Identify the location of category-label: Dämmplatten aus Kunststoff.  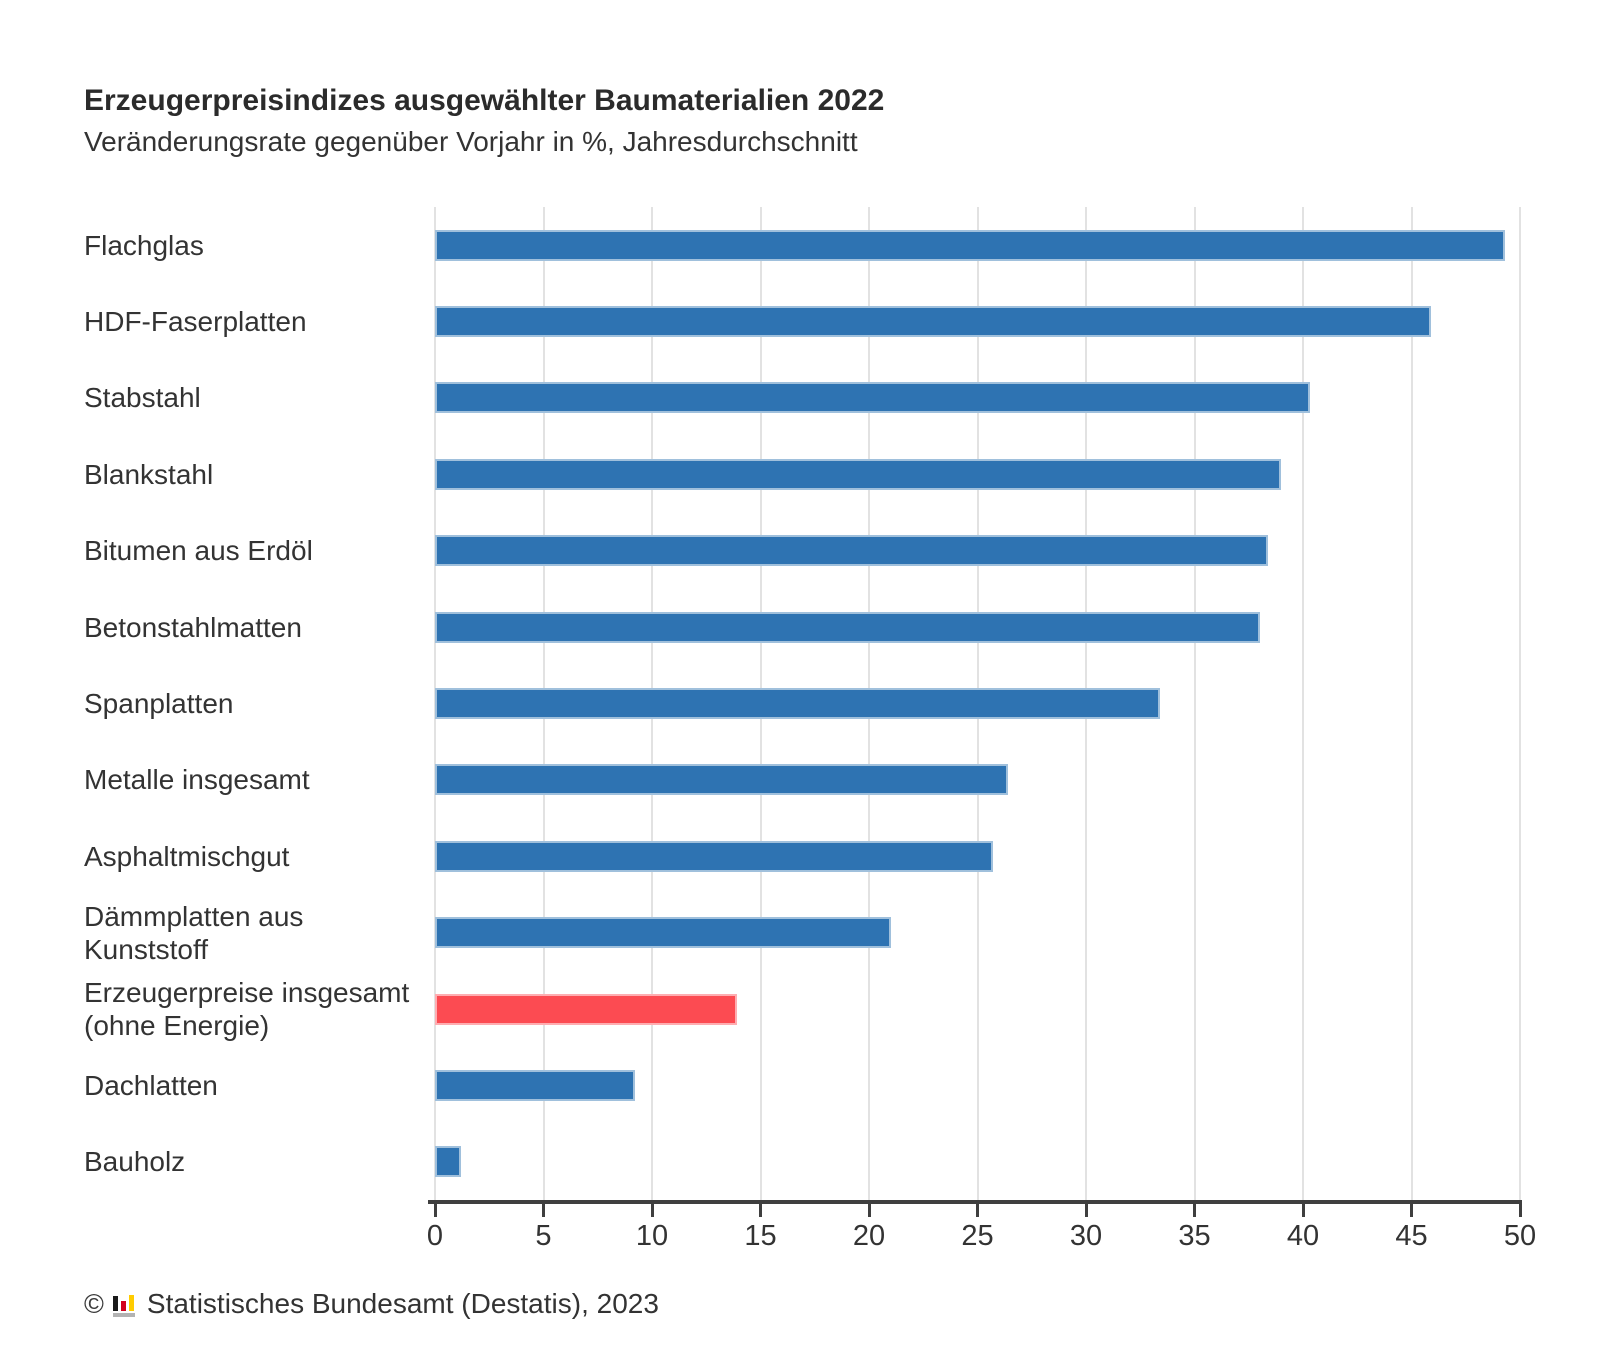
(254, 932).